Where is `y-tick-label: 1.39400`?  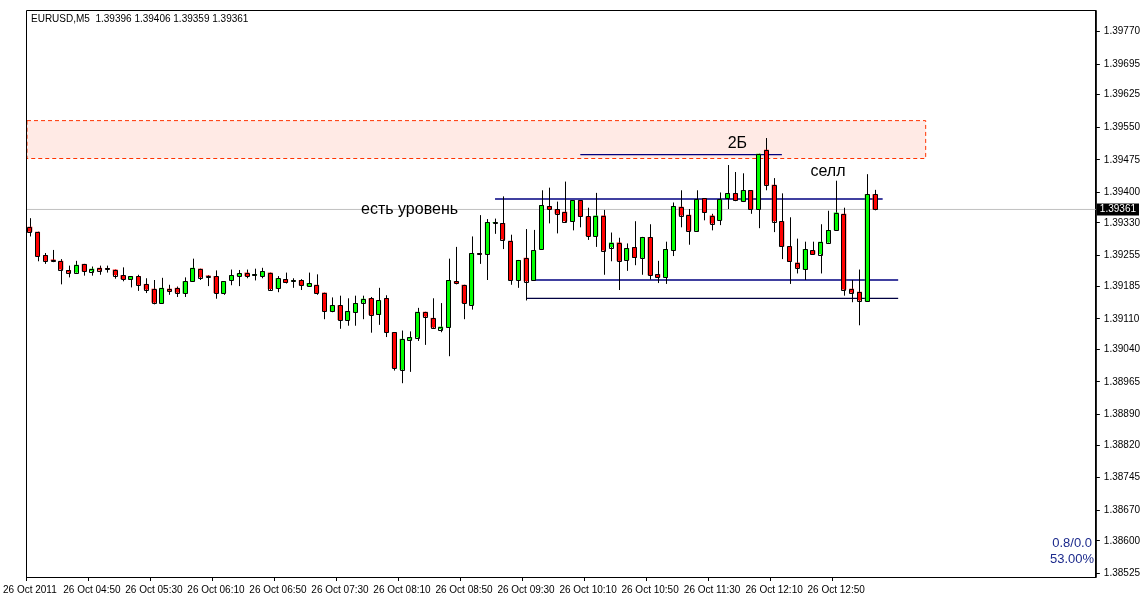
y-tick-label: 1.39400 is located at coordinates (1122, 192).